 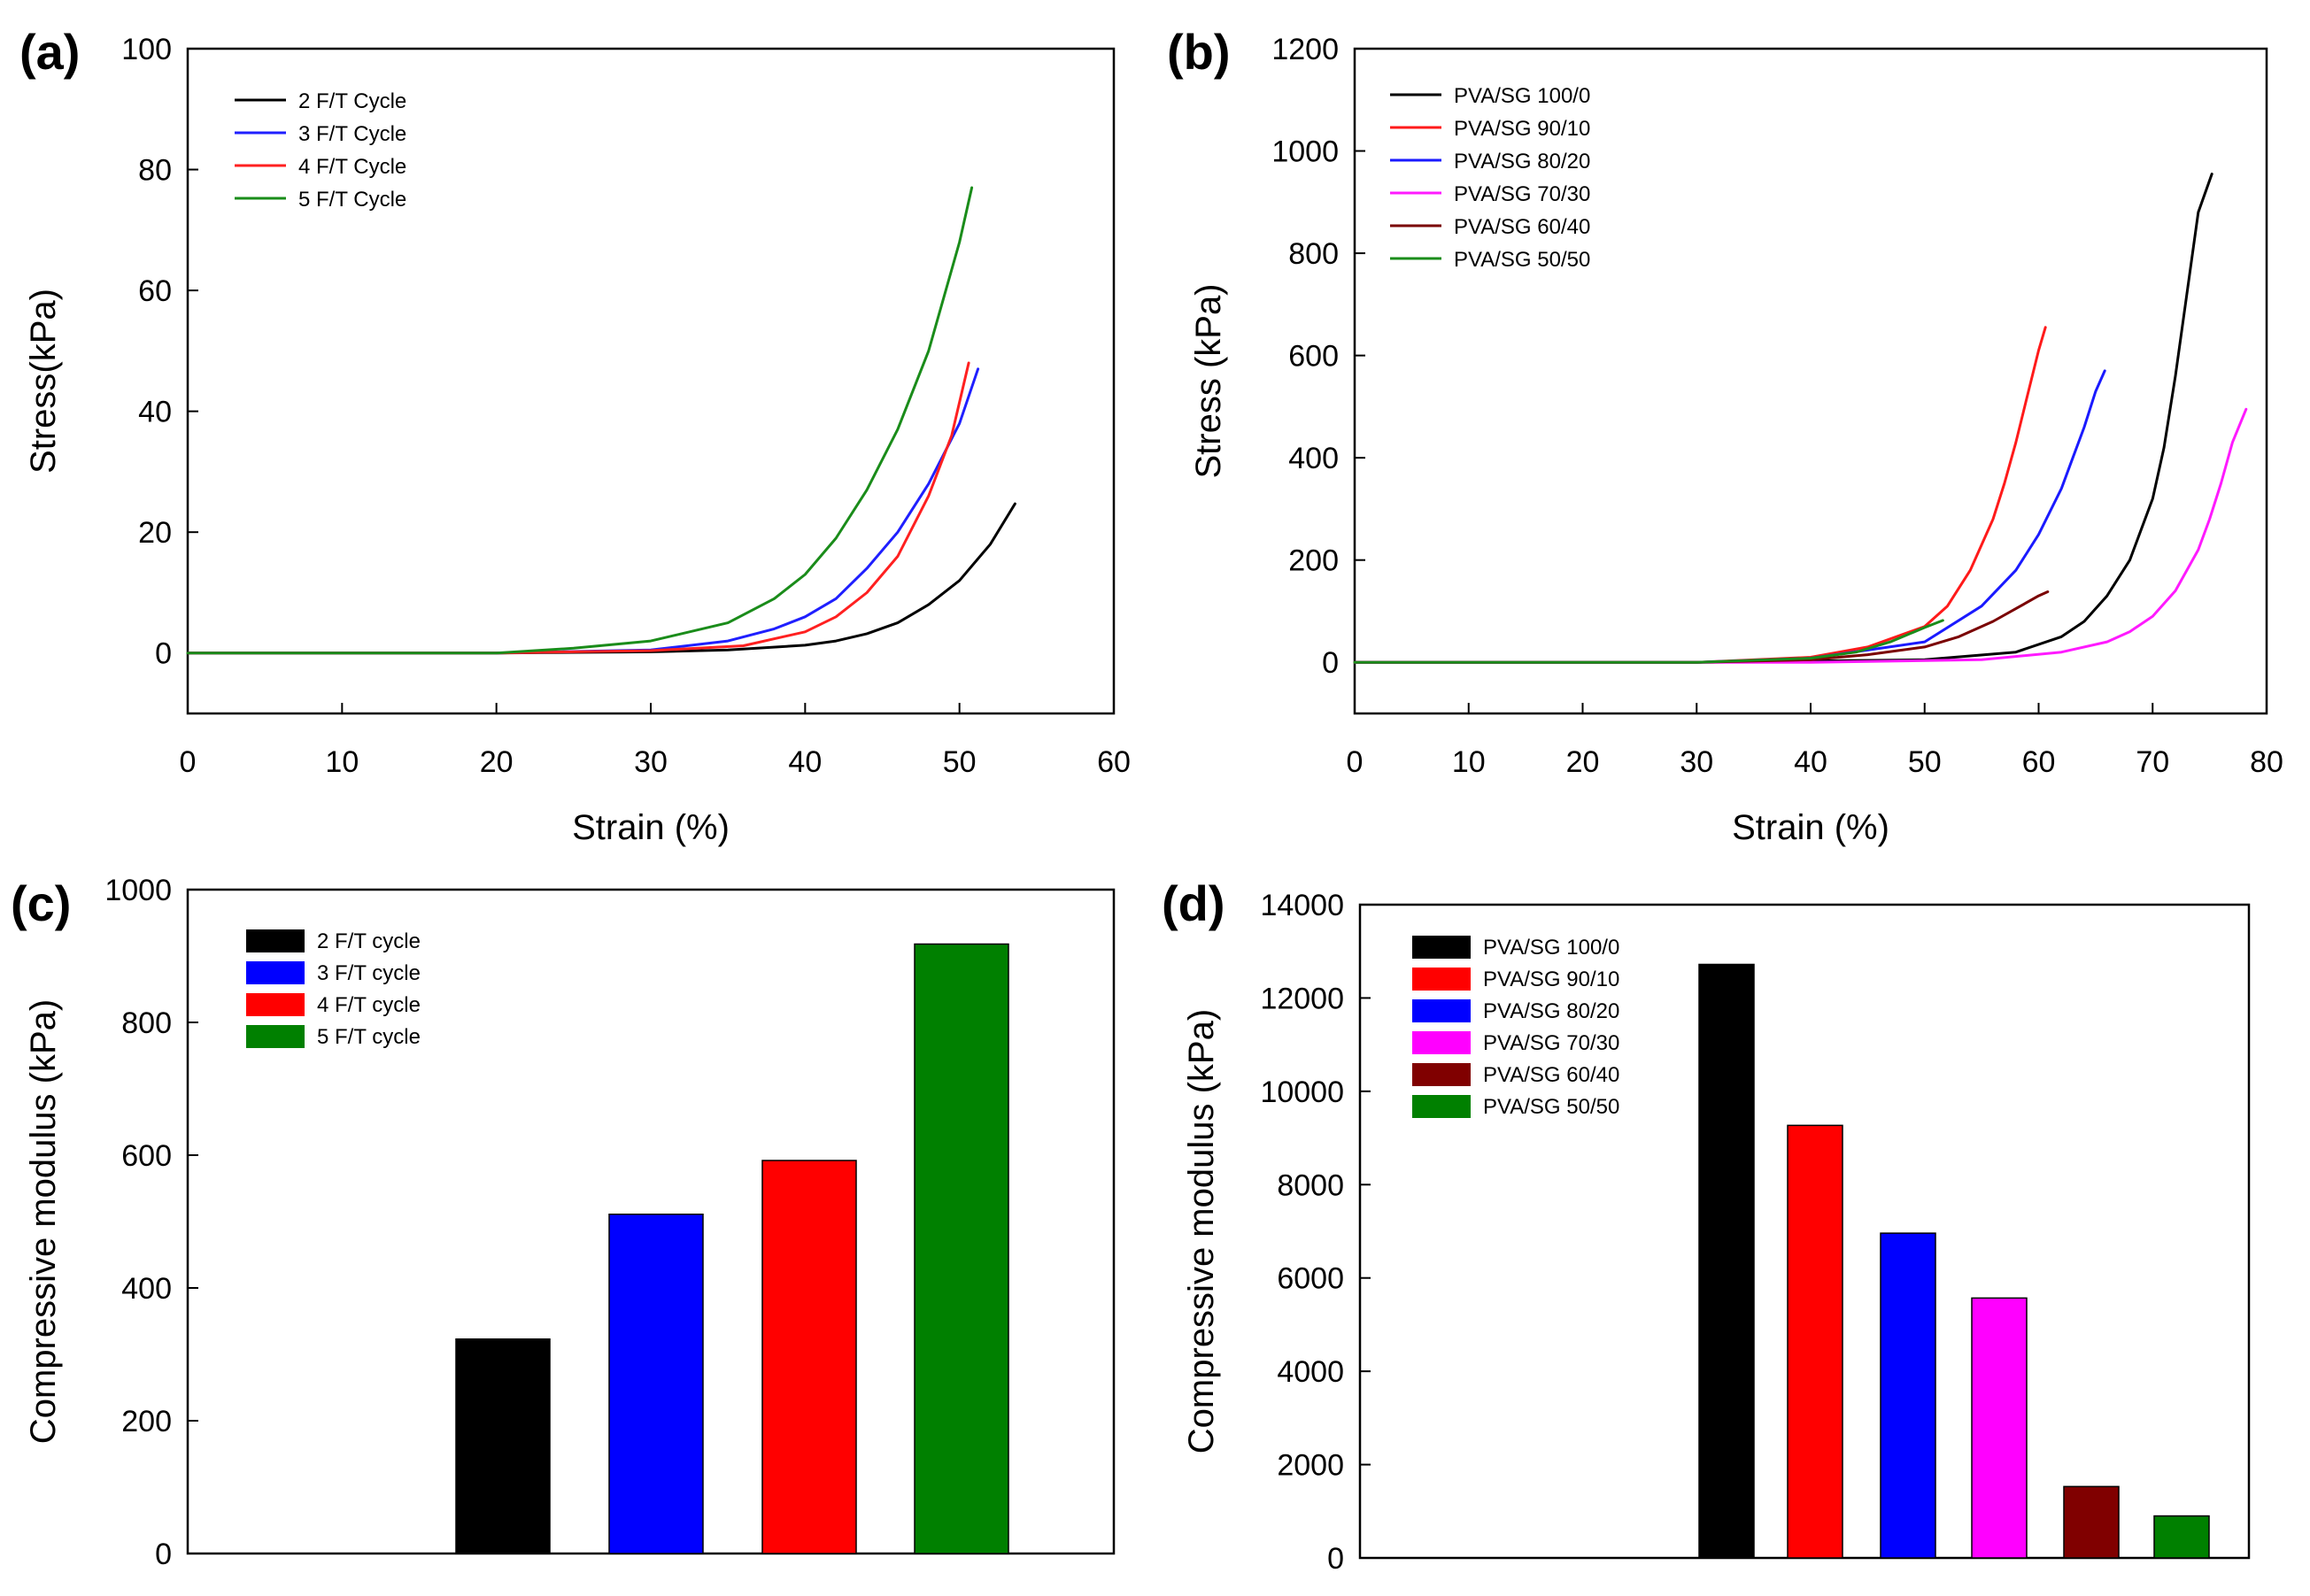 I want to click on legend-label: 2 F/T Cycle, so click(x=352, y=101).